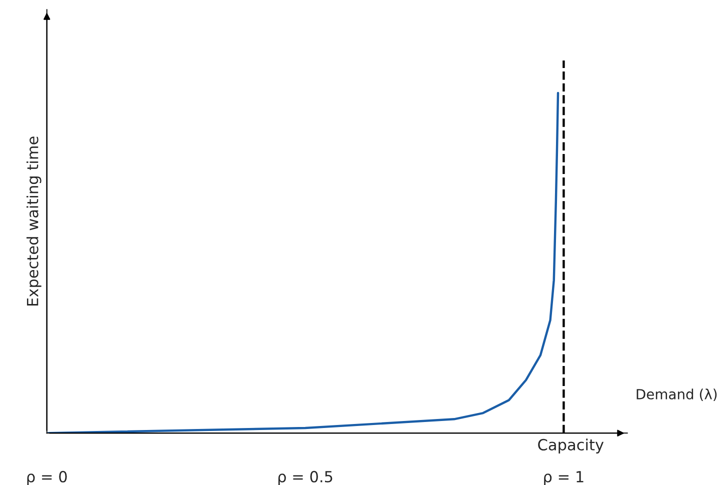 The image size is (721, 485). What do you see at coordinates (34, 221) in the screenshot?
I see `y-axis-title: Expected waiting time` at bounding box center [34, 221].